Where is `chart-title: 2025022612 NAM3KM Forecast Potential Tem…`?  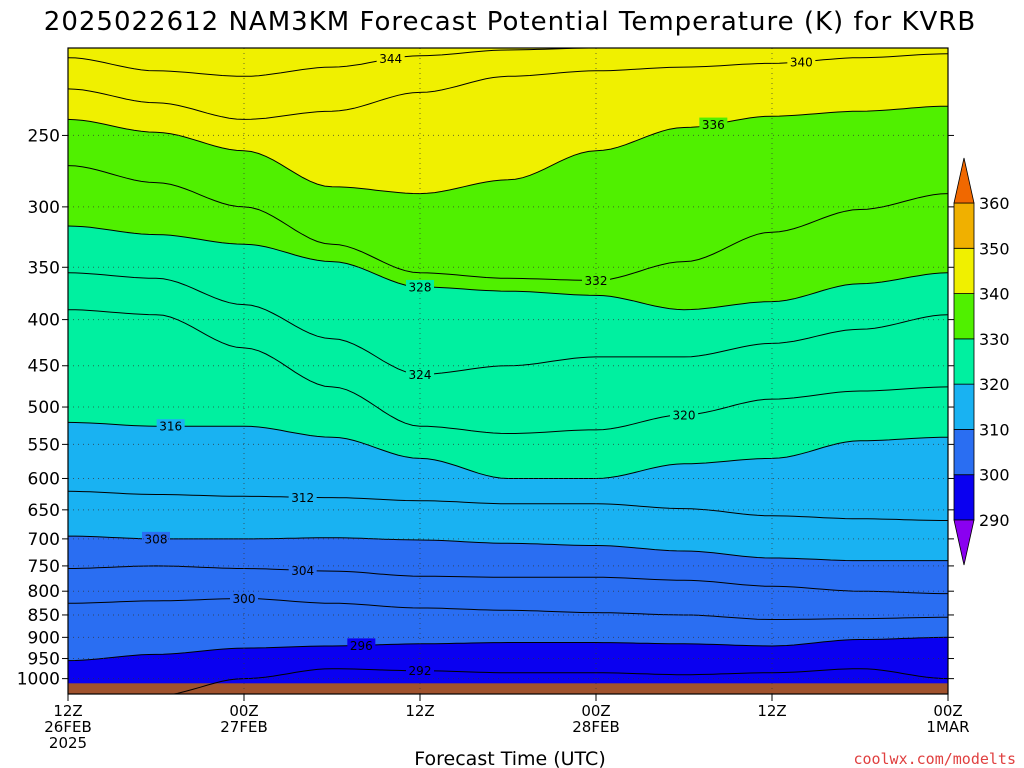
chart-title: 2025022612 NAM3KM Forecast Potential Tem… is located at coordinates (510, 22).